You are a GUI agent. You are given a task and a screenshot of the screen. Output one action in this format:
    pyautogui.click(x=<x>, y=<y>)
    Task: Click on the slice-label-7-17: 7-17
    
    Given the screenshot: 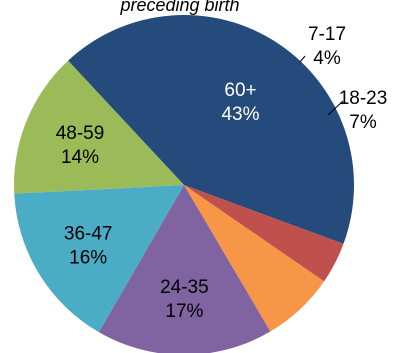 What is the action you would take?
    pyautogui.click(x=327, y=34)
    